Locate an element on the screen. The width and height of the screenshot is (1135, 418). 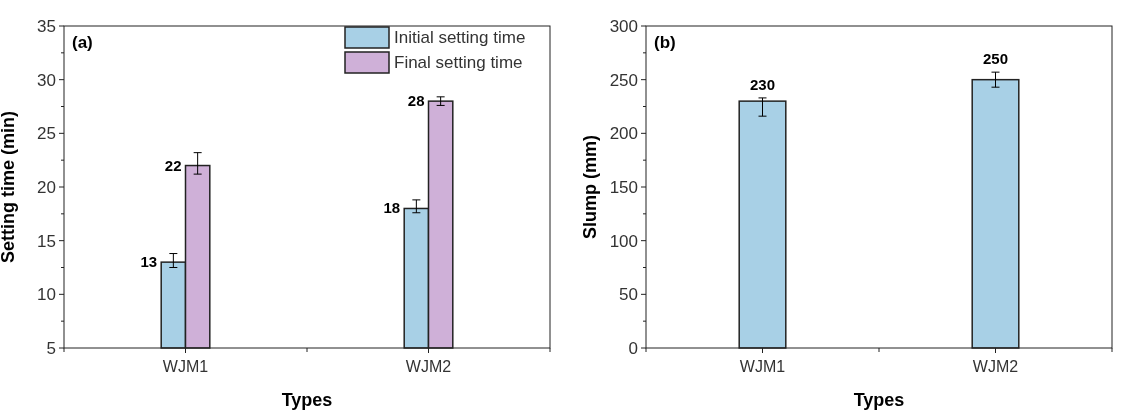
y-tick-label: 0 is located at coordinates (633, 348).